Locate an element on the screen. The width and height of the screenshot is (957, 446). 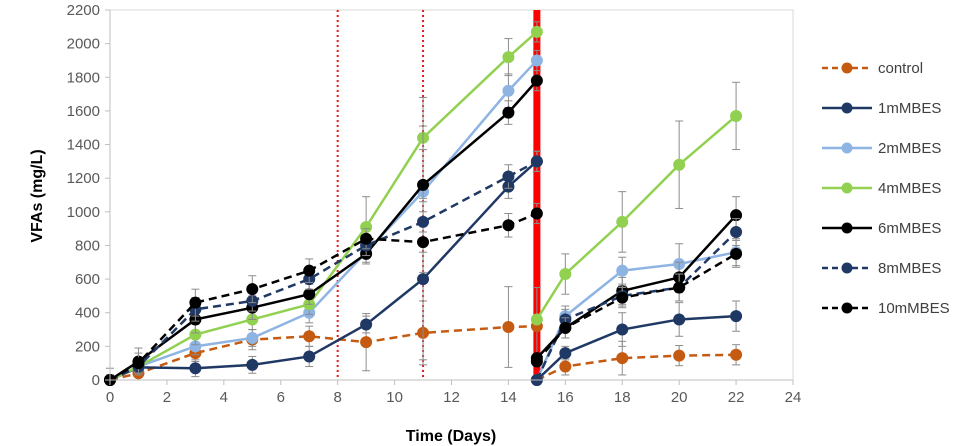
legend-item-2mMBES: 2mMBES is located at coordinates (881, 148).